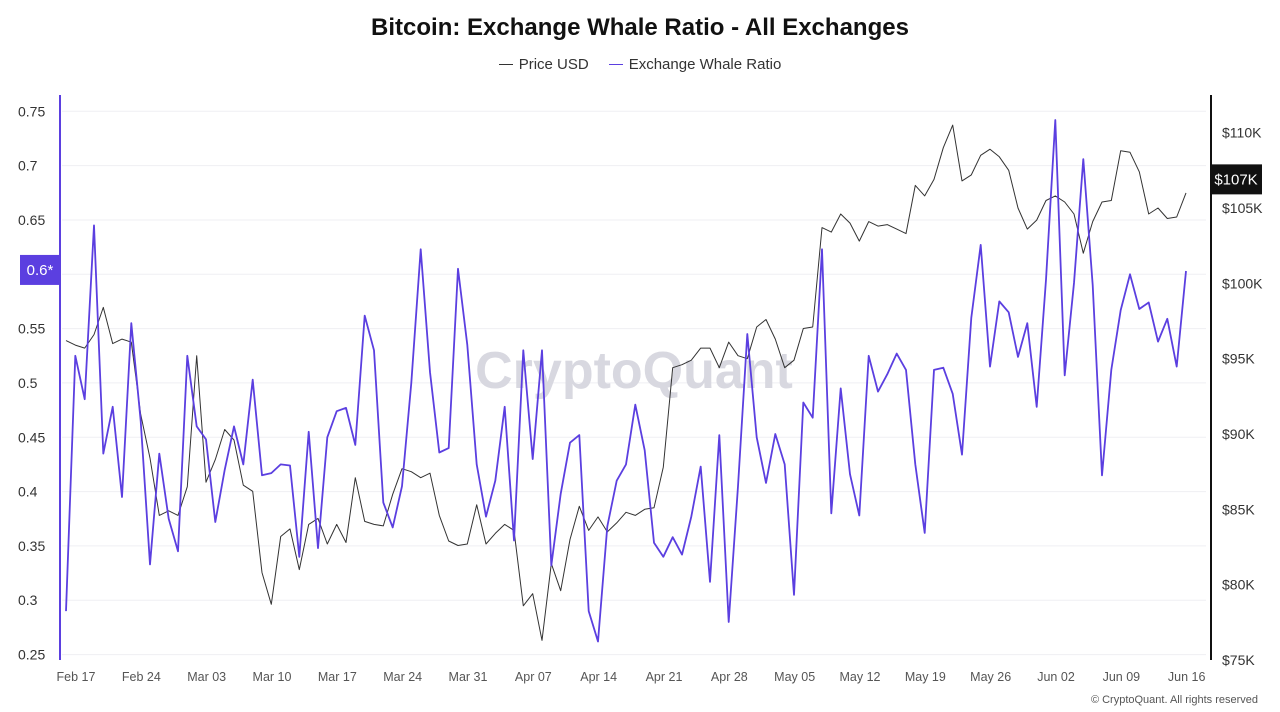 The width and height of the screenshot is (1280, 712). What do you see at coordinates (1238, 509) in the screenshot?
I see `right-tick-label: $85K` at bounding box center [1238, 509].